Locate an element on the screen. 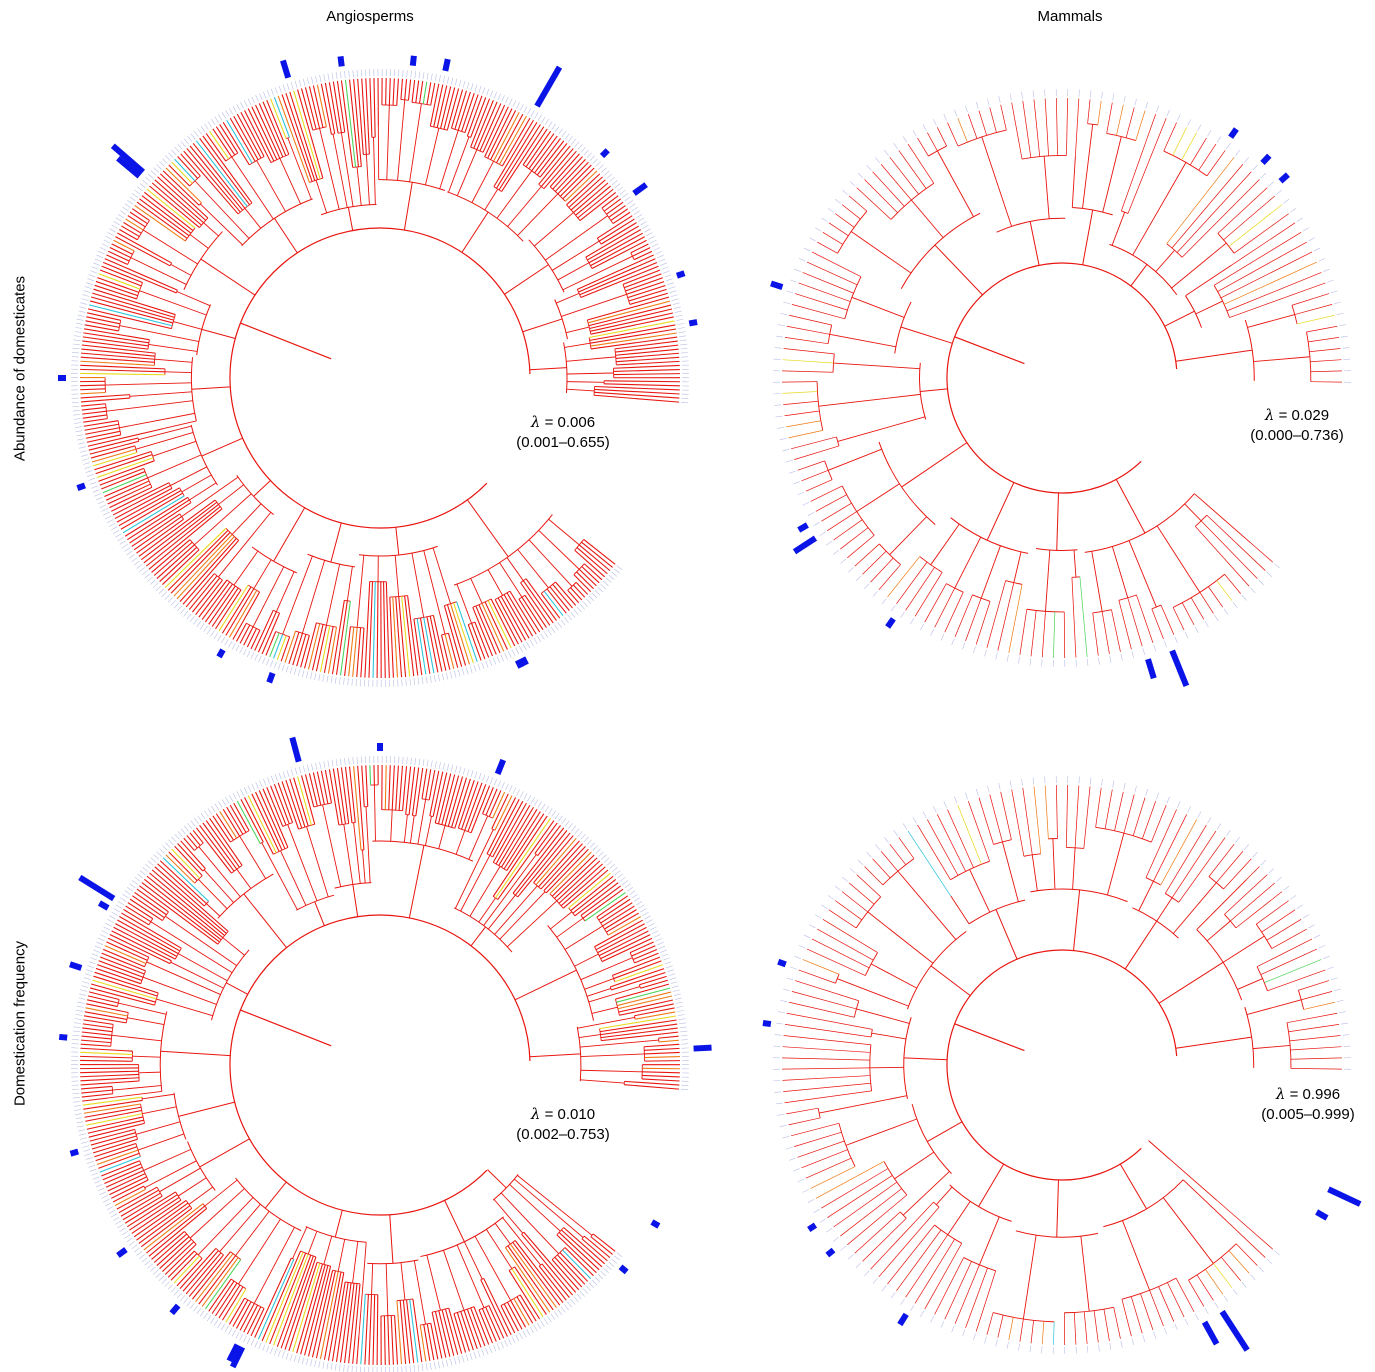 The width and height of the screenshot is (1375, 1372). clade-stem is located at coordinates (1141, 945).